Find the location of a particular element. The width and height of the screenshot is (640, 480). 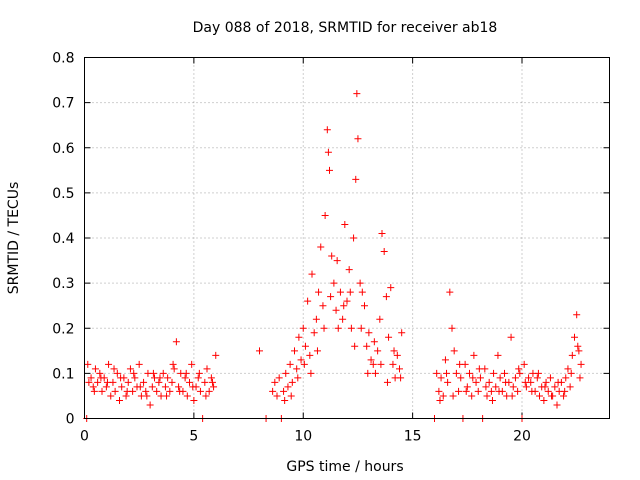

y-tick-label: 0.3 is located at coordinates (63, 284).